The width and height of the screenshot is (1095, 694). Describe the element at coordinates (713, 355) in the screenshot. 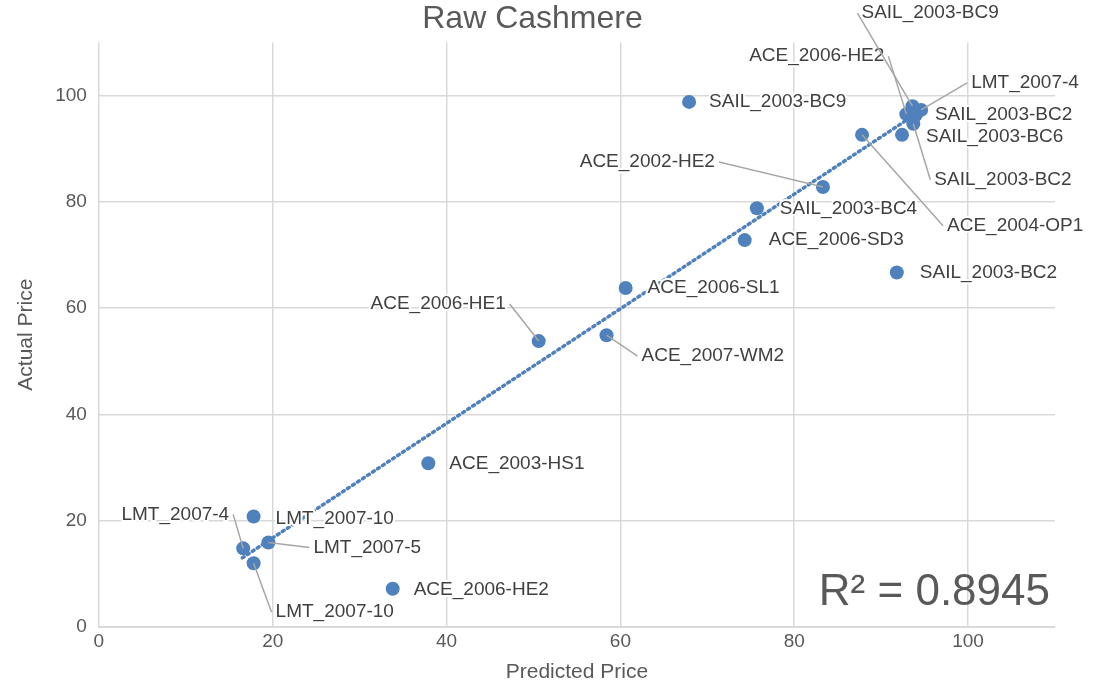

I see `annotation: ACE_2007-WM2` at that location.